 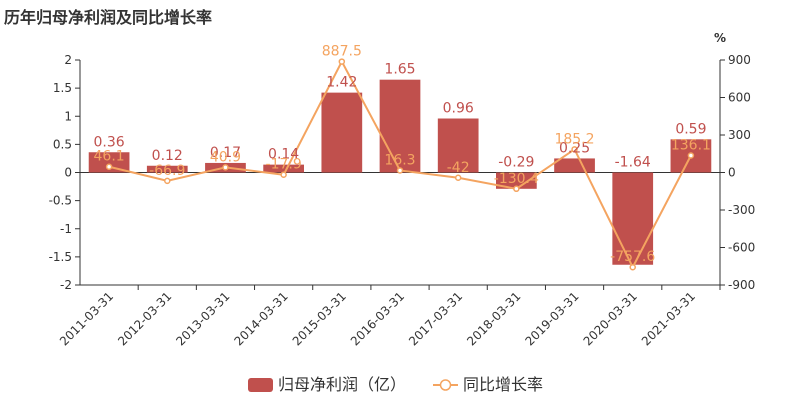 What do you see at coordinates (342, 52) in the screenshot?
I see `line-data-label: 887.5` at bounding box center [342, 52].